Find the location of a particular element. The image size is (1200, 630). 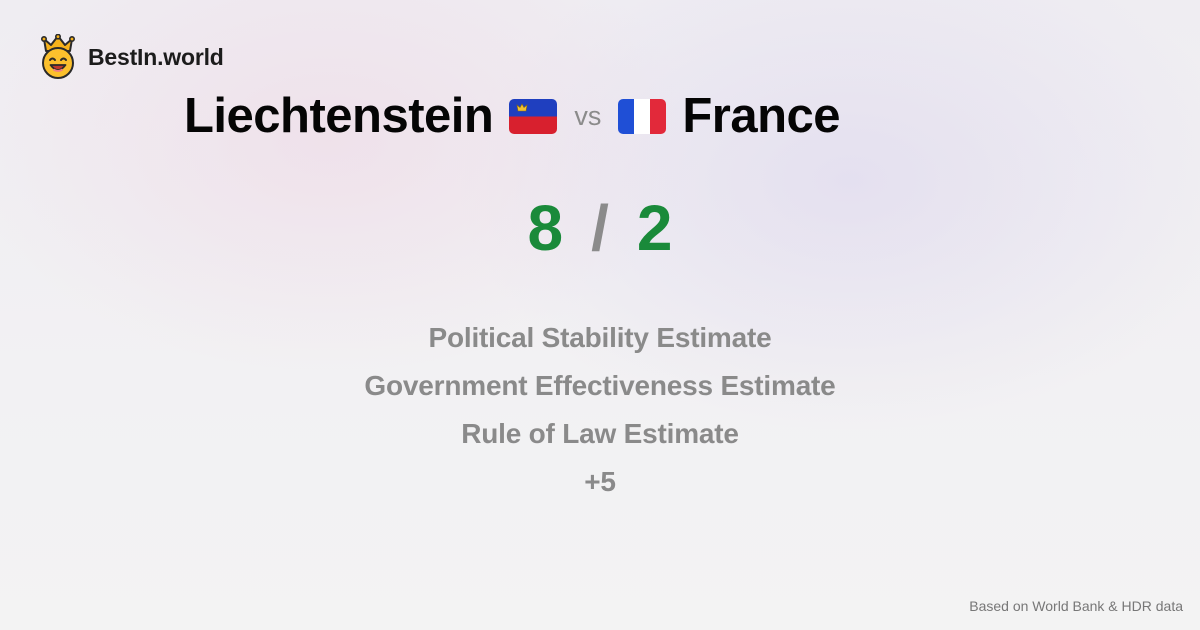

right-country-name: France is located at coordinates (761, 116).